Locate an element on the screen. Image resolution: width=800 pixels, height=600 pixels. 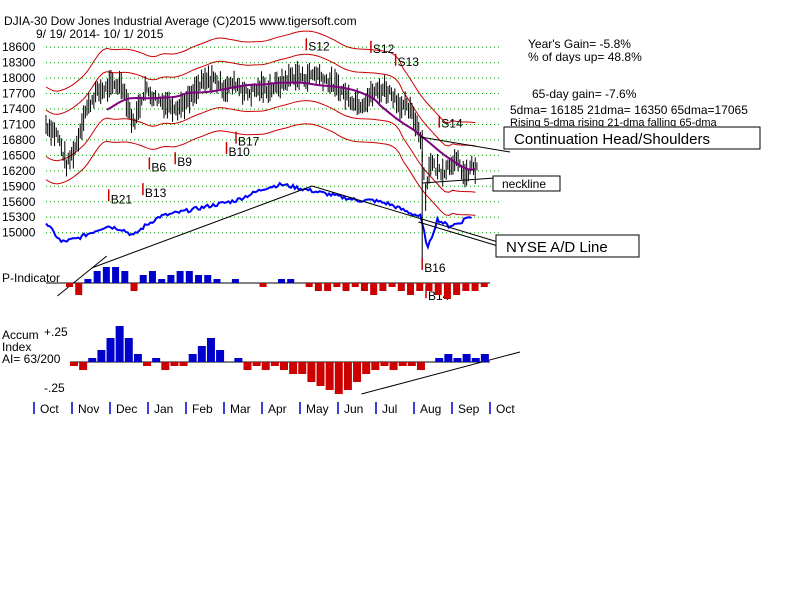
nyse-ad-box is located at coordinates (567, 246).